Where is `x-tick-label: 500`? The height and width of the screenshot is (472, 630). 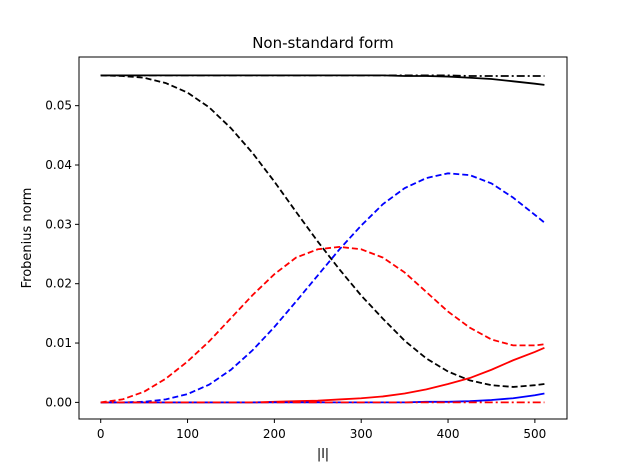 x-tick-label: 500 is located at coordinates (534, 434).